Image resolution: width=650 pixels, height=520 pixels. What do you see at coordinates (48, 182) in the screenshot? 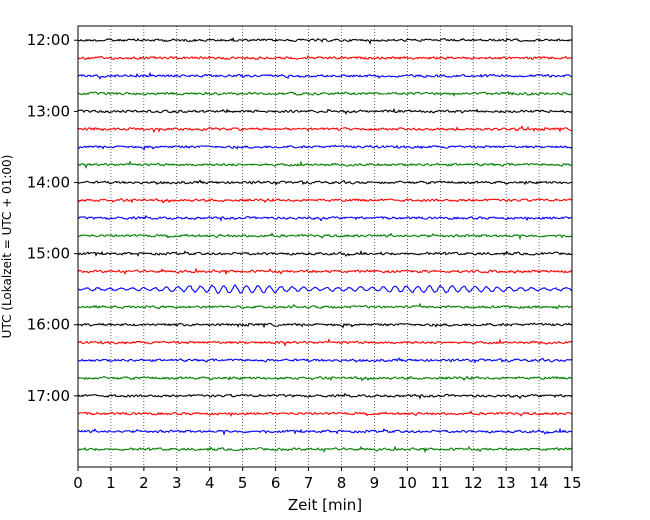
I see `y-tick-label: 14:00` at bounding box center [48, 182].